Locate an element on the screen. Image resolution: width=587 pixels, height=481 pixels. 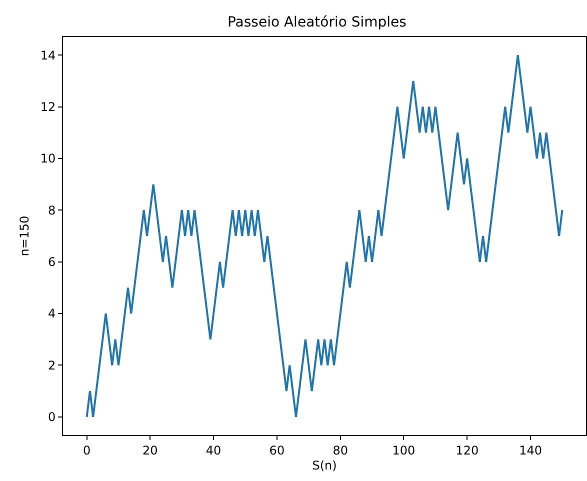
y-tick-label: 10 is located at coordinates (48, 159).